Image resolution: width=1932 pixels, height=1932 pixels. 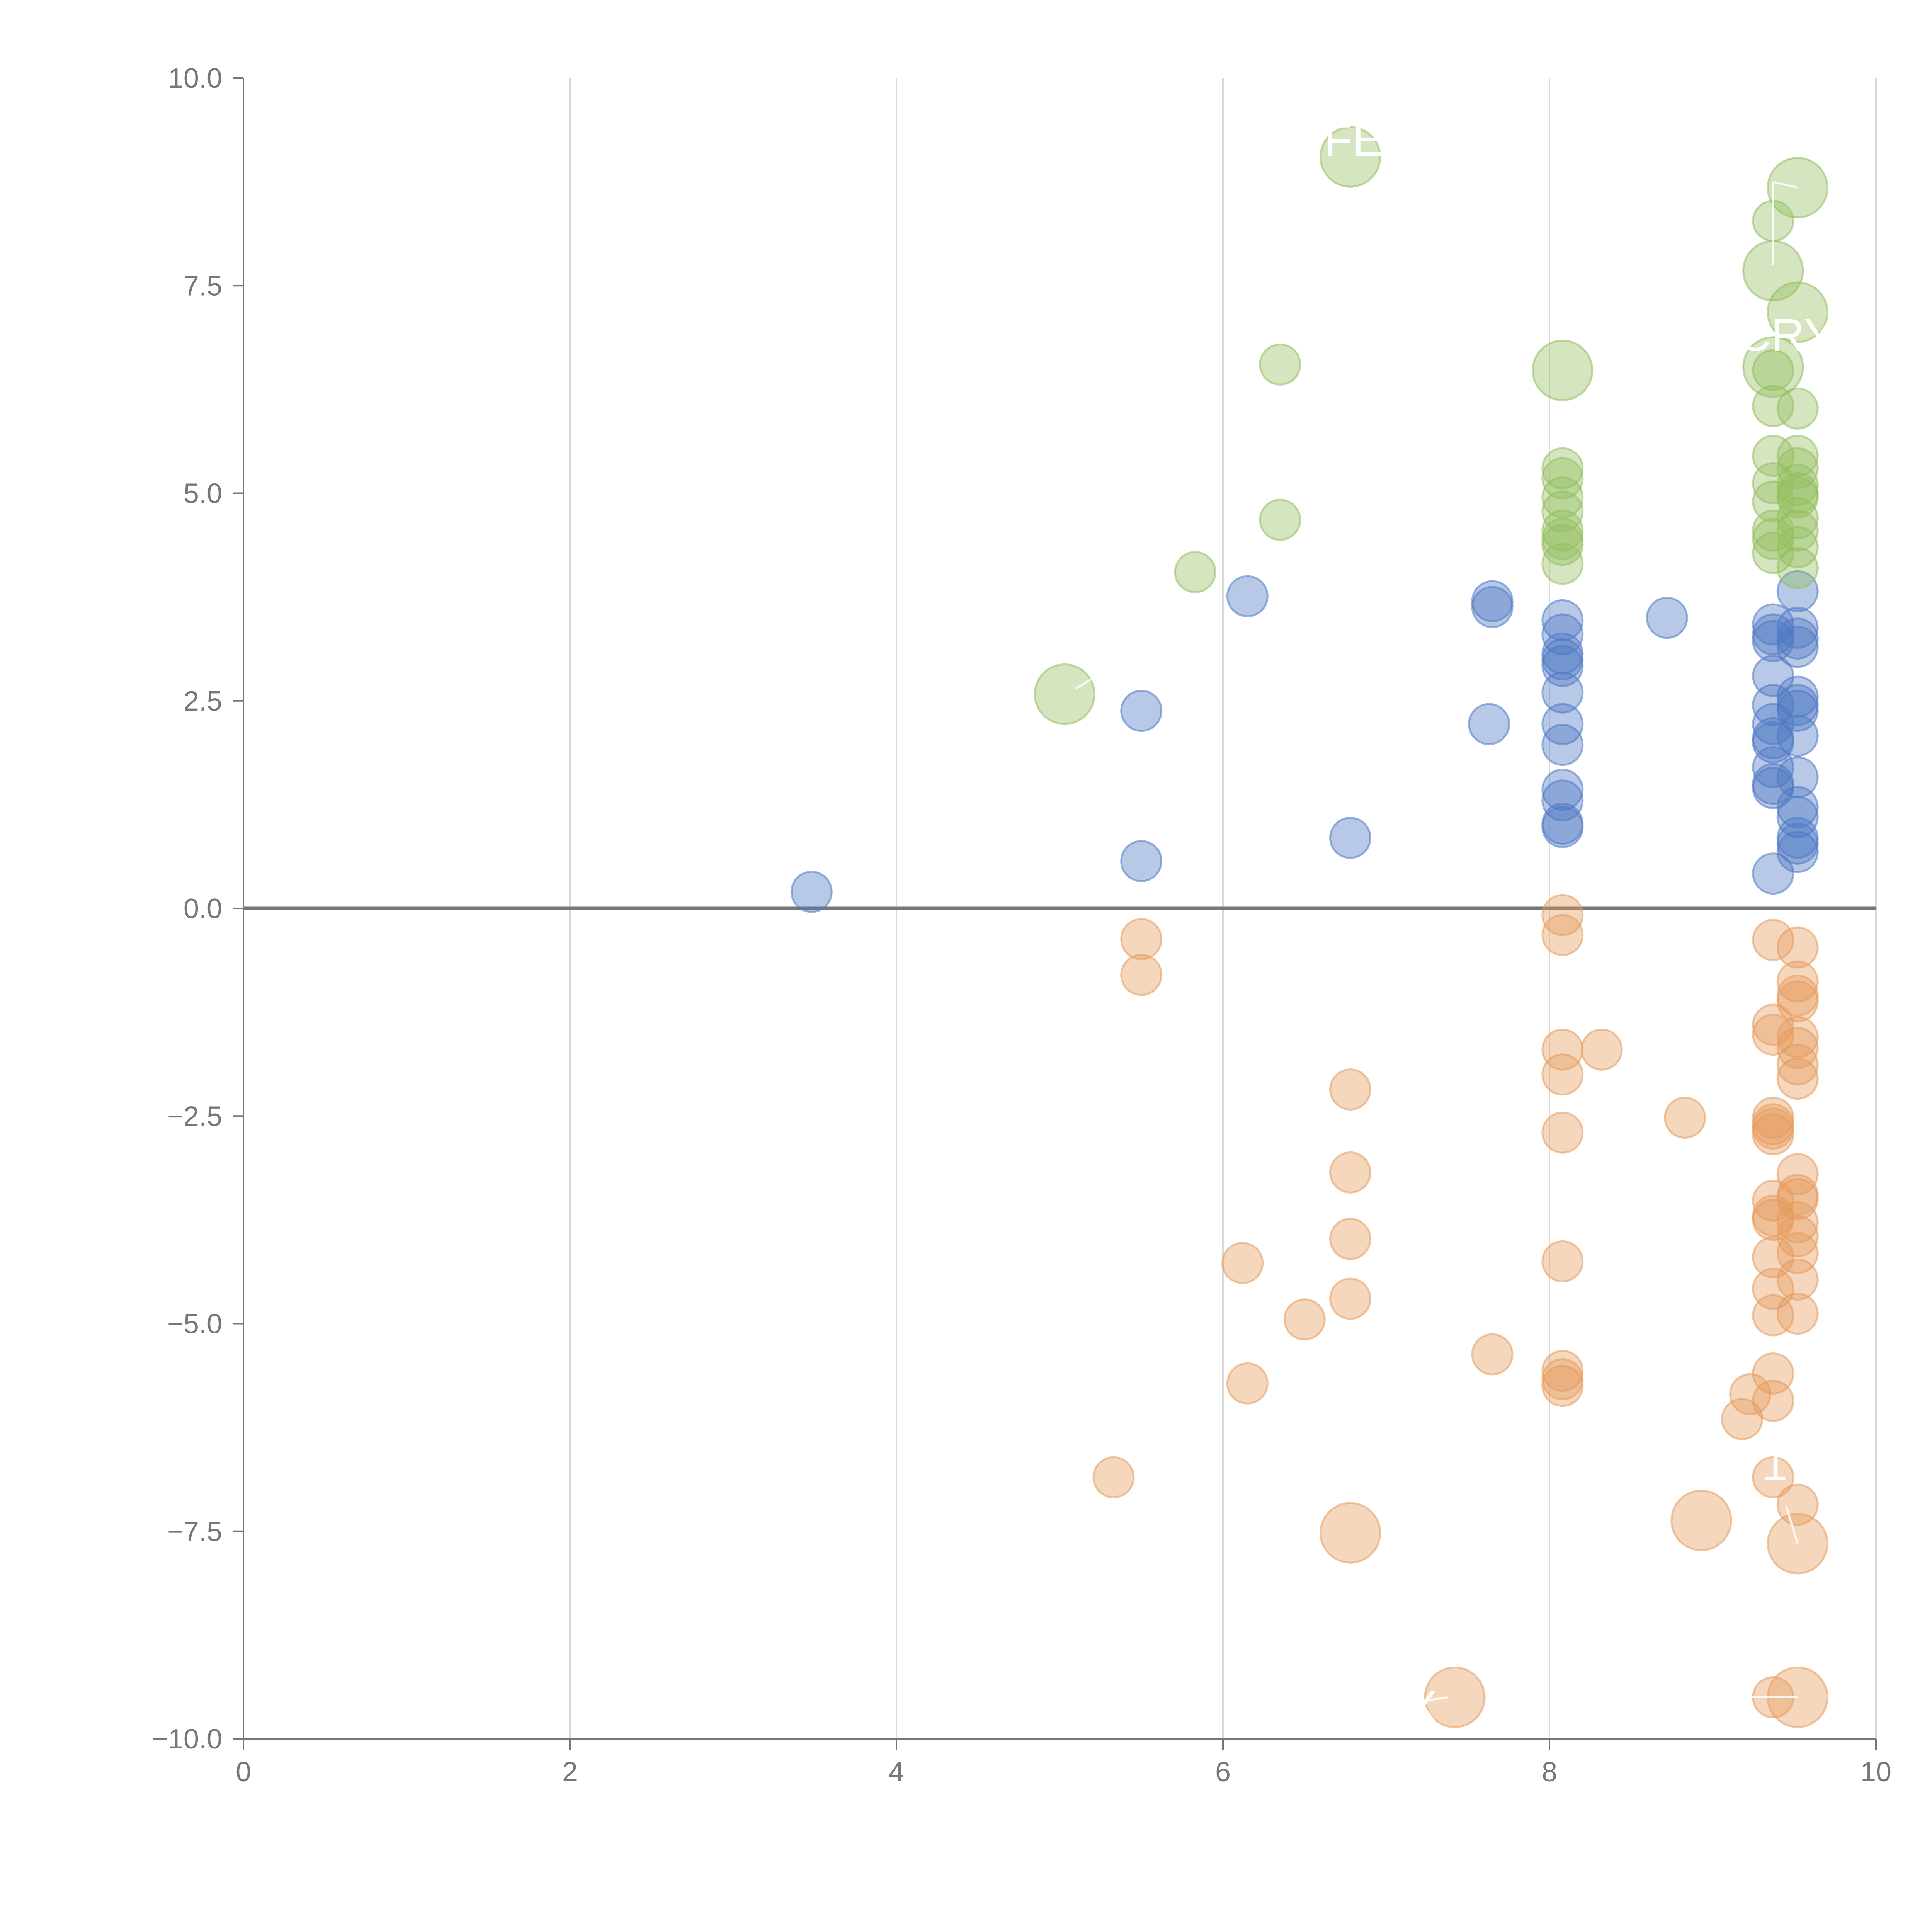 What do you see at coordinates (194, 1325) in the screenshot?
I see `y-tick-label: −5.0` at bounding box center [194, 1325].